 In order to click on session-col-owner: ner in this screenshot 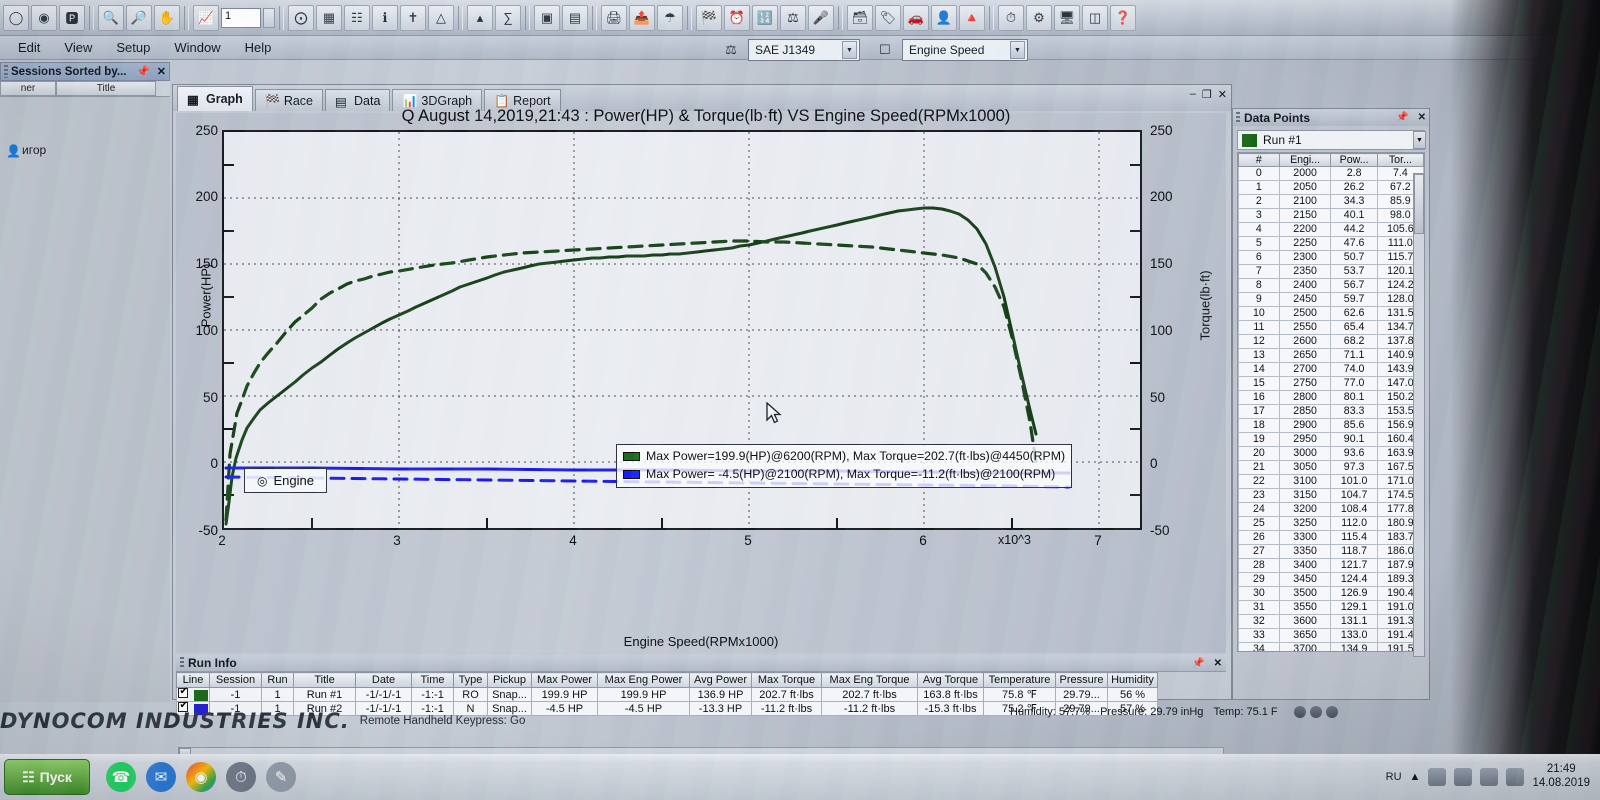, I will do `click(28, 88)`.